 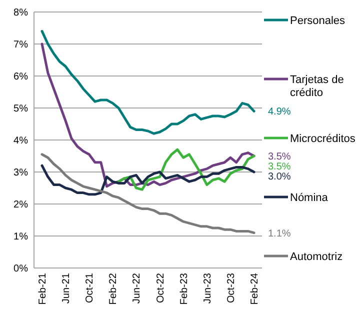 I want to click on x-tick-label: Jun-21, so click(x=66, y=288).